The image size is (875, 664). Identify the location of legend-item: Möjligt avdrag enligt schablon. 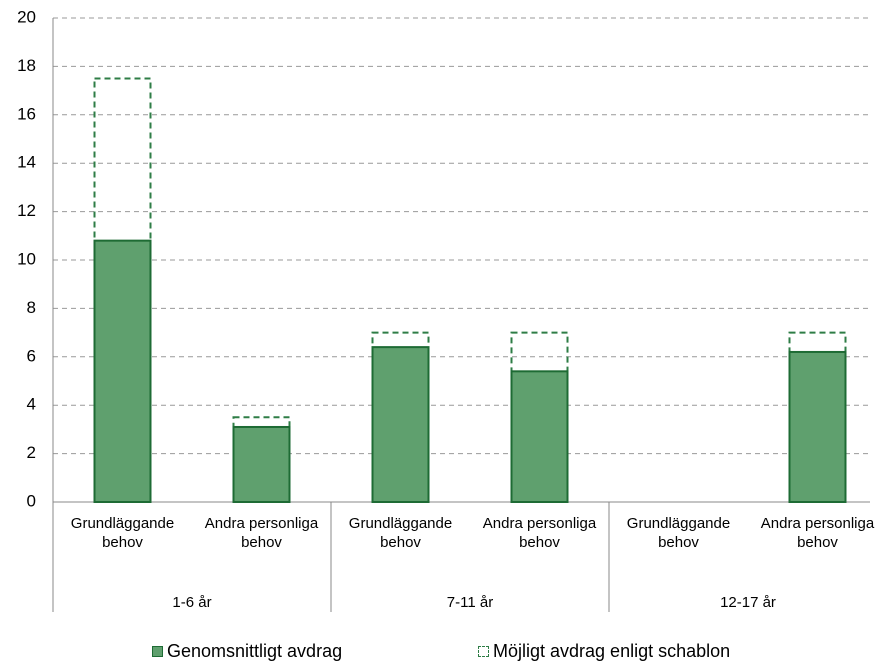
(604, 651).